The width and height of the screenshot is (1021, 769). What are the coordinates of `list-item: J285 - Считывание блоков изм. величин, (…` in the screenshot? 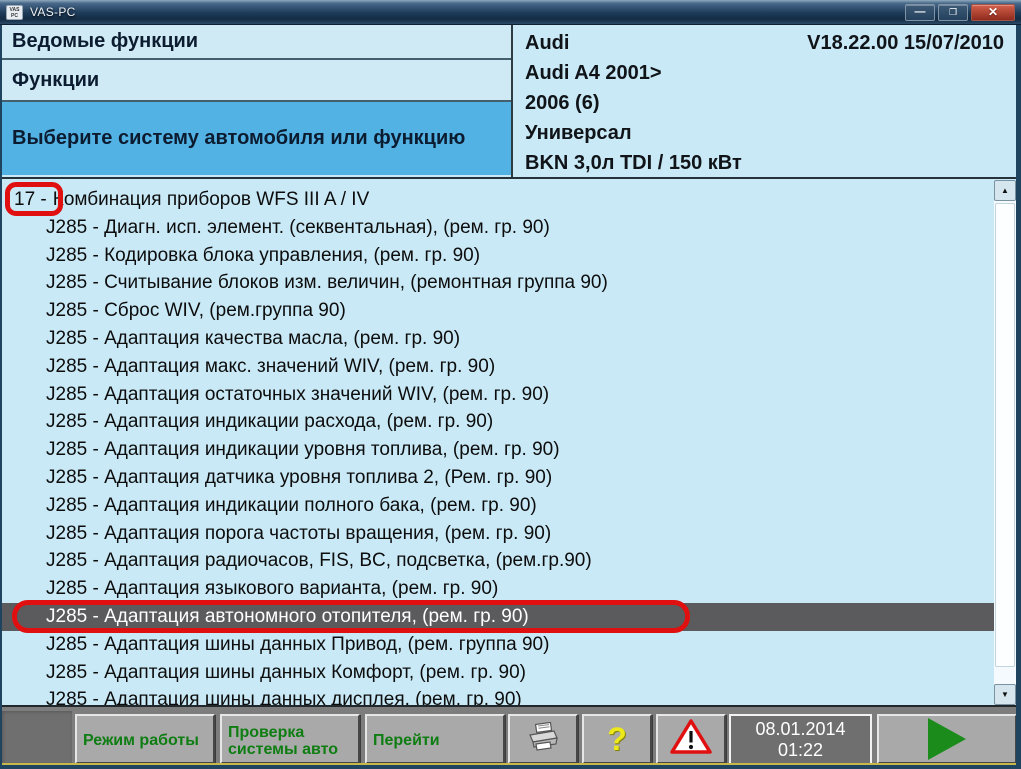 It's located at (498, 283).